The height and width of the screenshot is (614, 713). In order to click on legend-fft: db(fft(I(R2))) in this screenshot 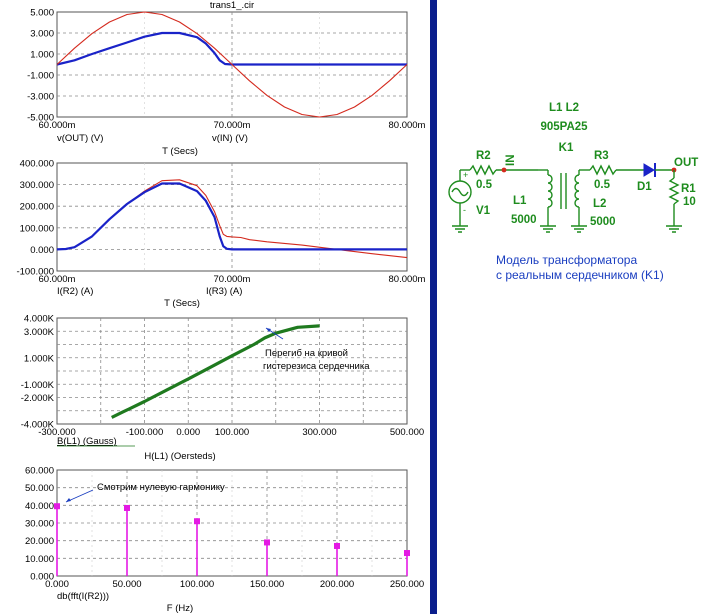, I will do `click(83, 596)`.